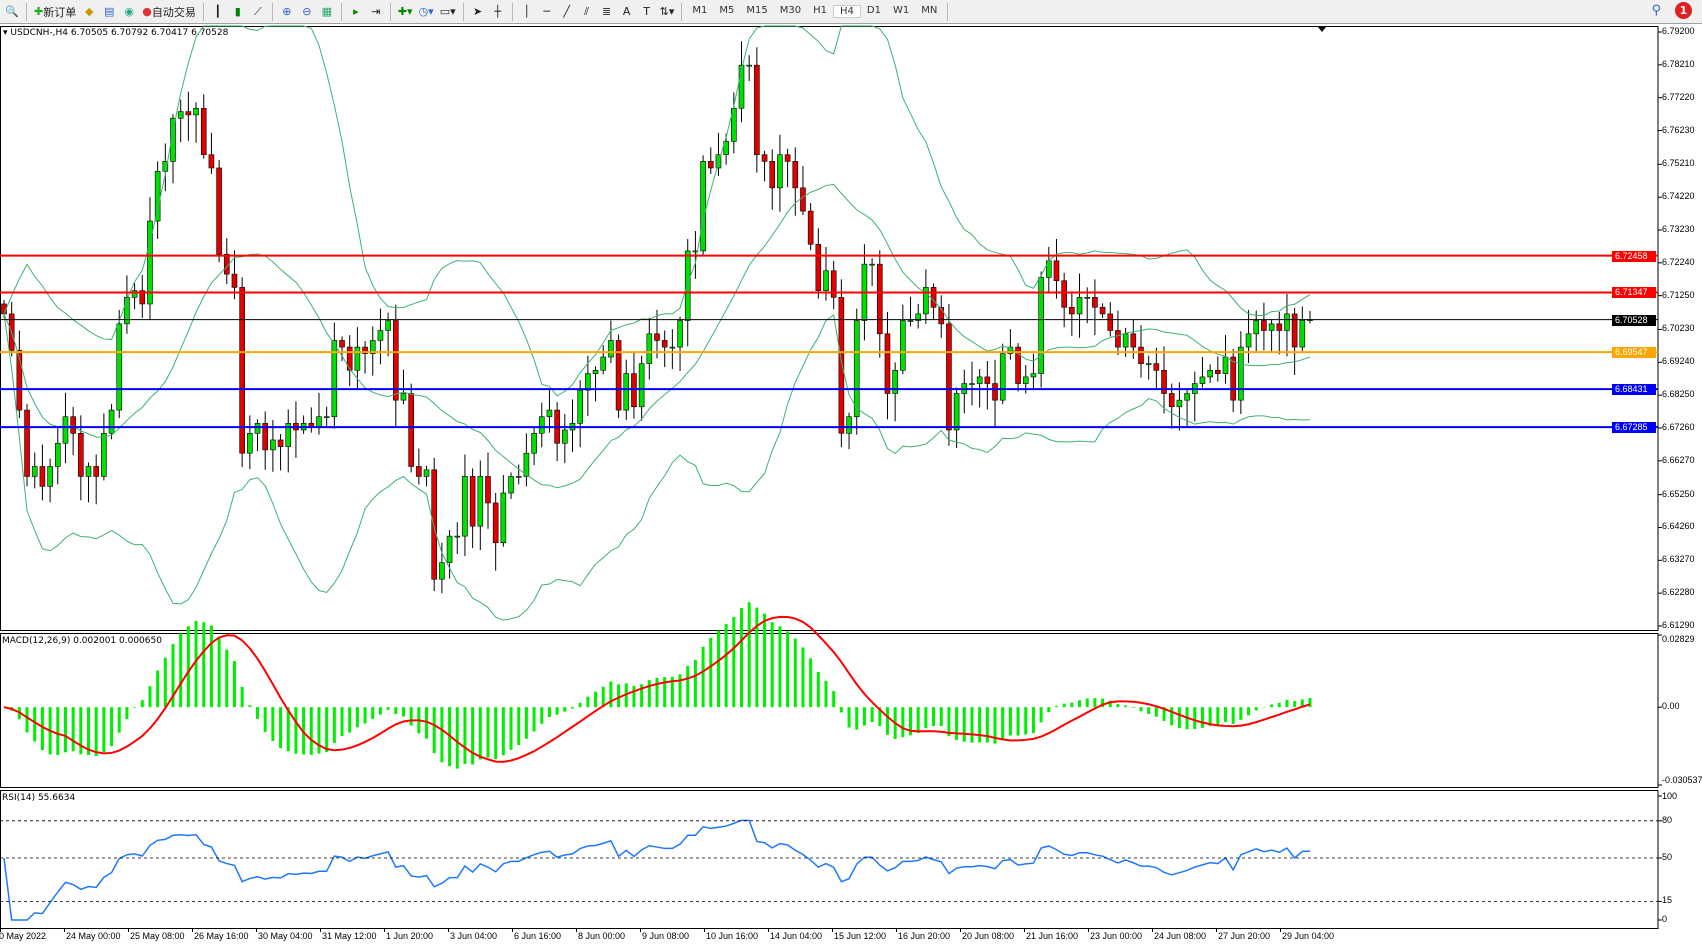  I want to click on candlestick-icon: ▮, so click(237, 11).